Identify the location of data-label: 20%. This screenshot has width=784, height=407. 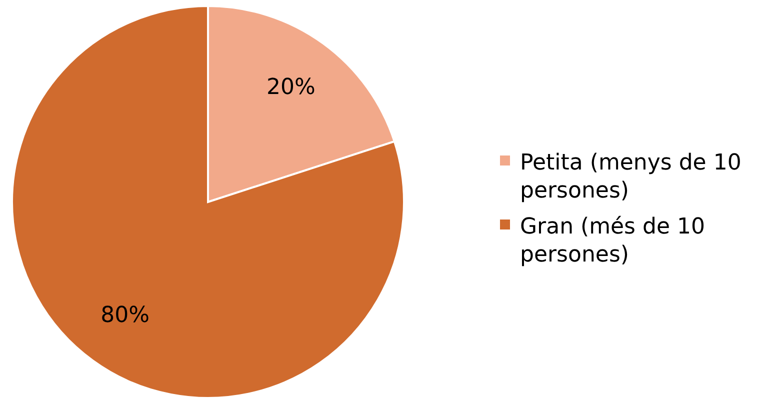
(291, 87).